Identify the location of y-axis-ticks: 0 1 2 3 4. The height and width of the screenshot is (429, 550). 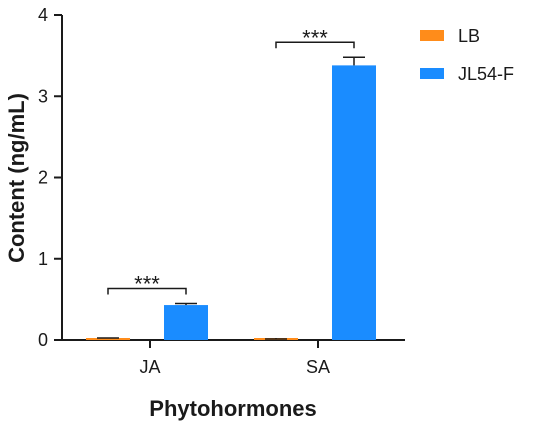
(50, 177).